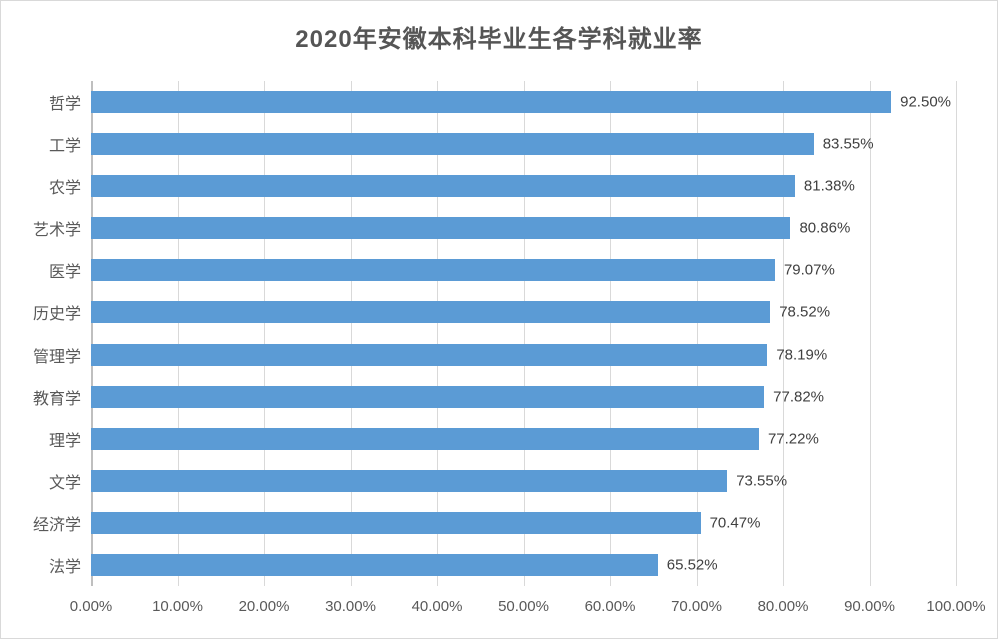  I want to click on category-label: 艺术学, so click(56, 231).